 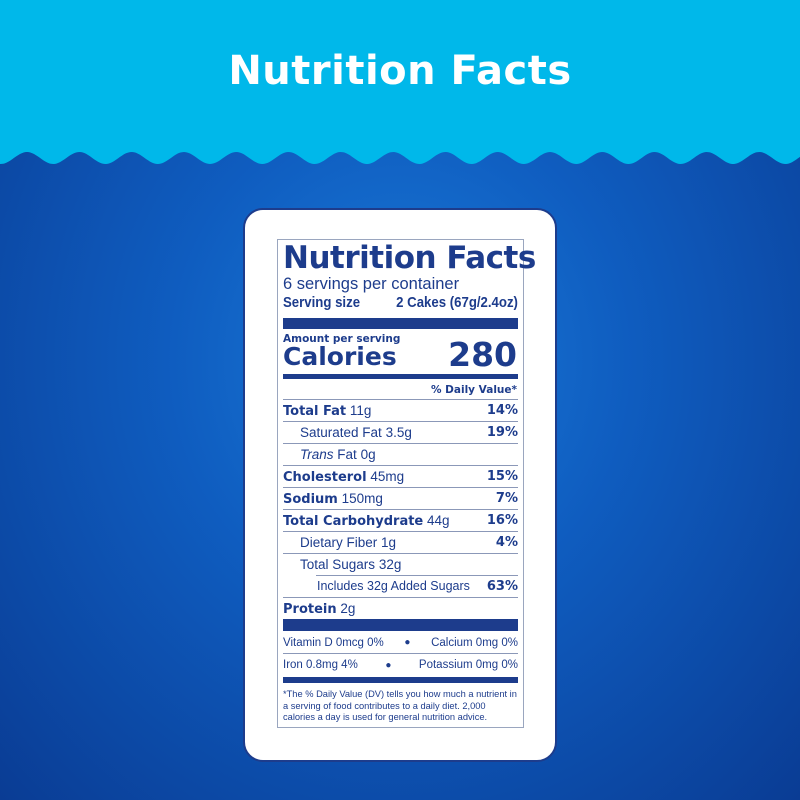 I want to click on vitamin-row: Iron 0.8mg 4% ● Potassium 0mg 0%, so click(x=400, y=665).